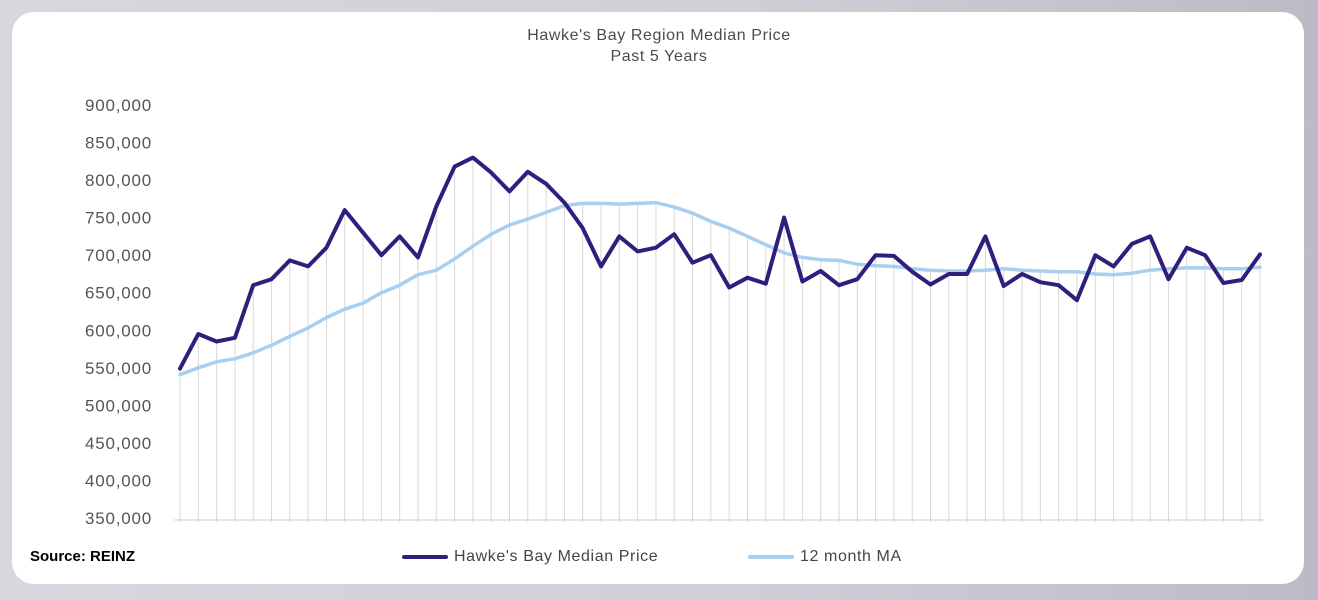 This screenshot has height=600, width=1318. I want to click on y-tick-label: 650,000, so click(118, 293).